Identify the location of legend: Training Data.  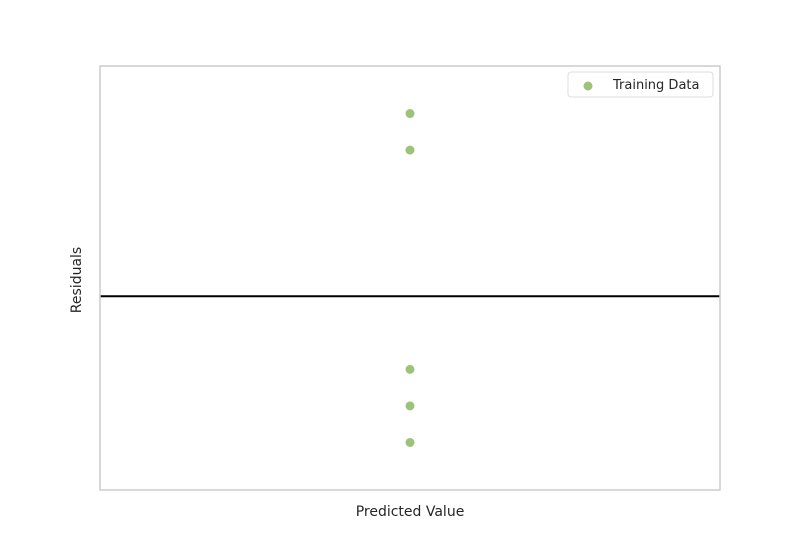
(640, 84).